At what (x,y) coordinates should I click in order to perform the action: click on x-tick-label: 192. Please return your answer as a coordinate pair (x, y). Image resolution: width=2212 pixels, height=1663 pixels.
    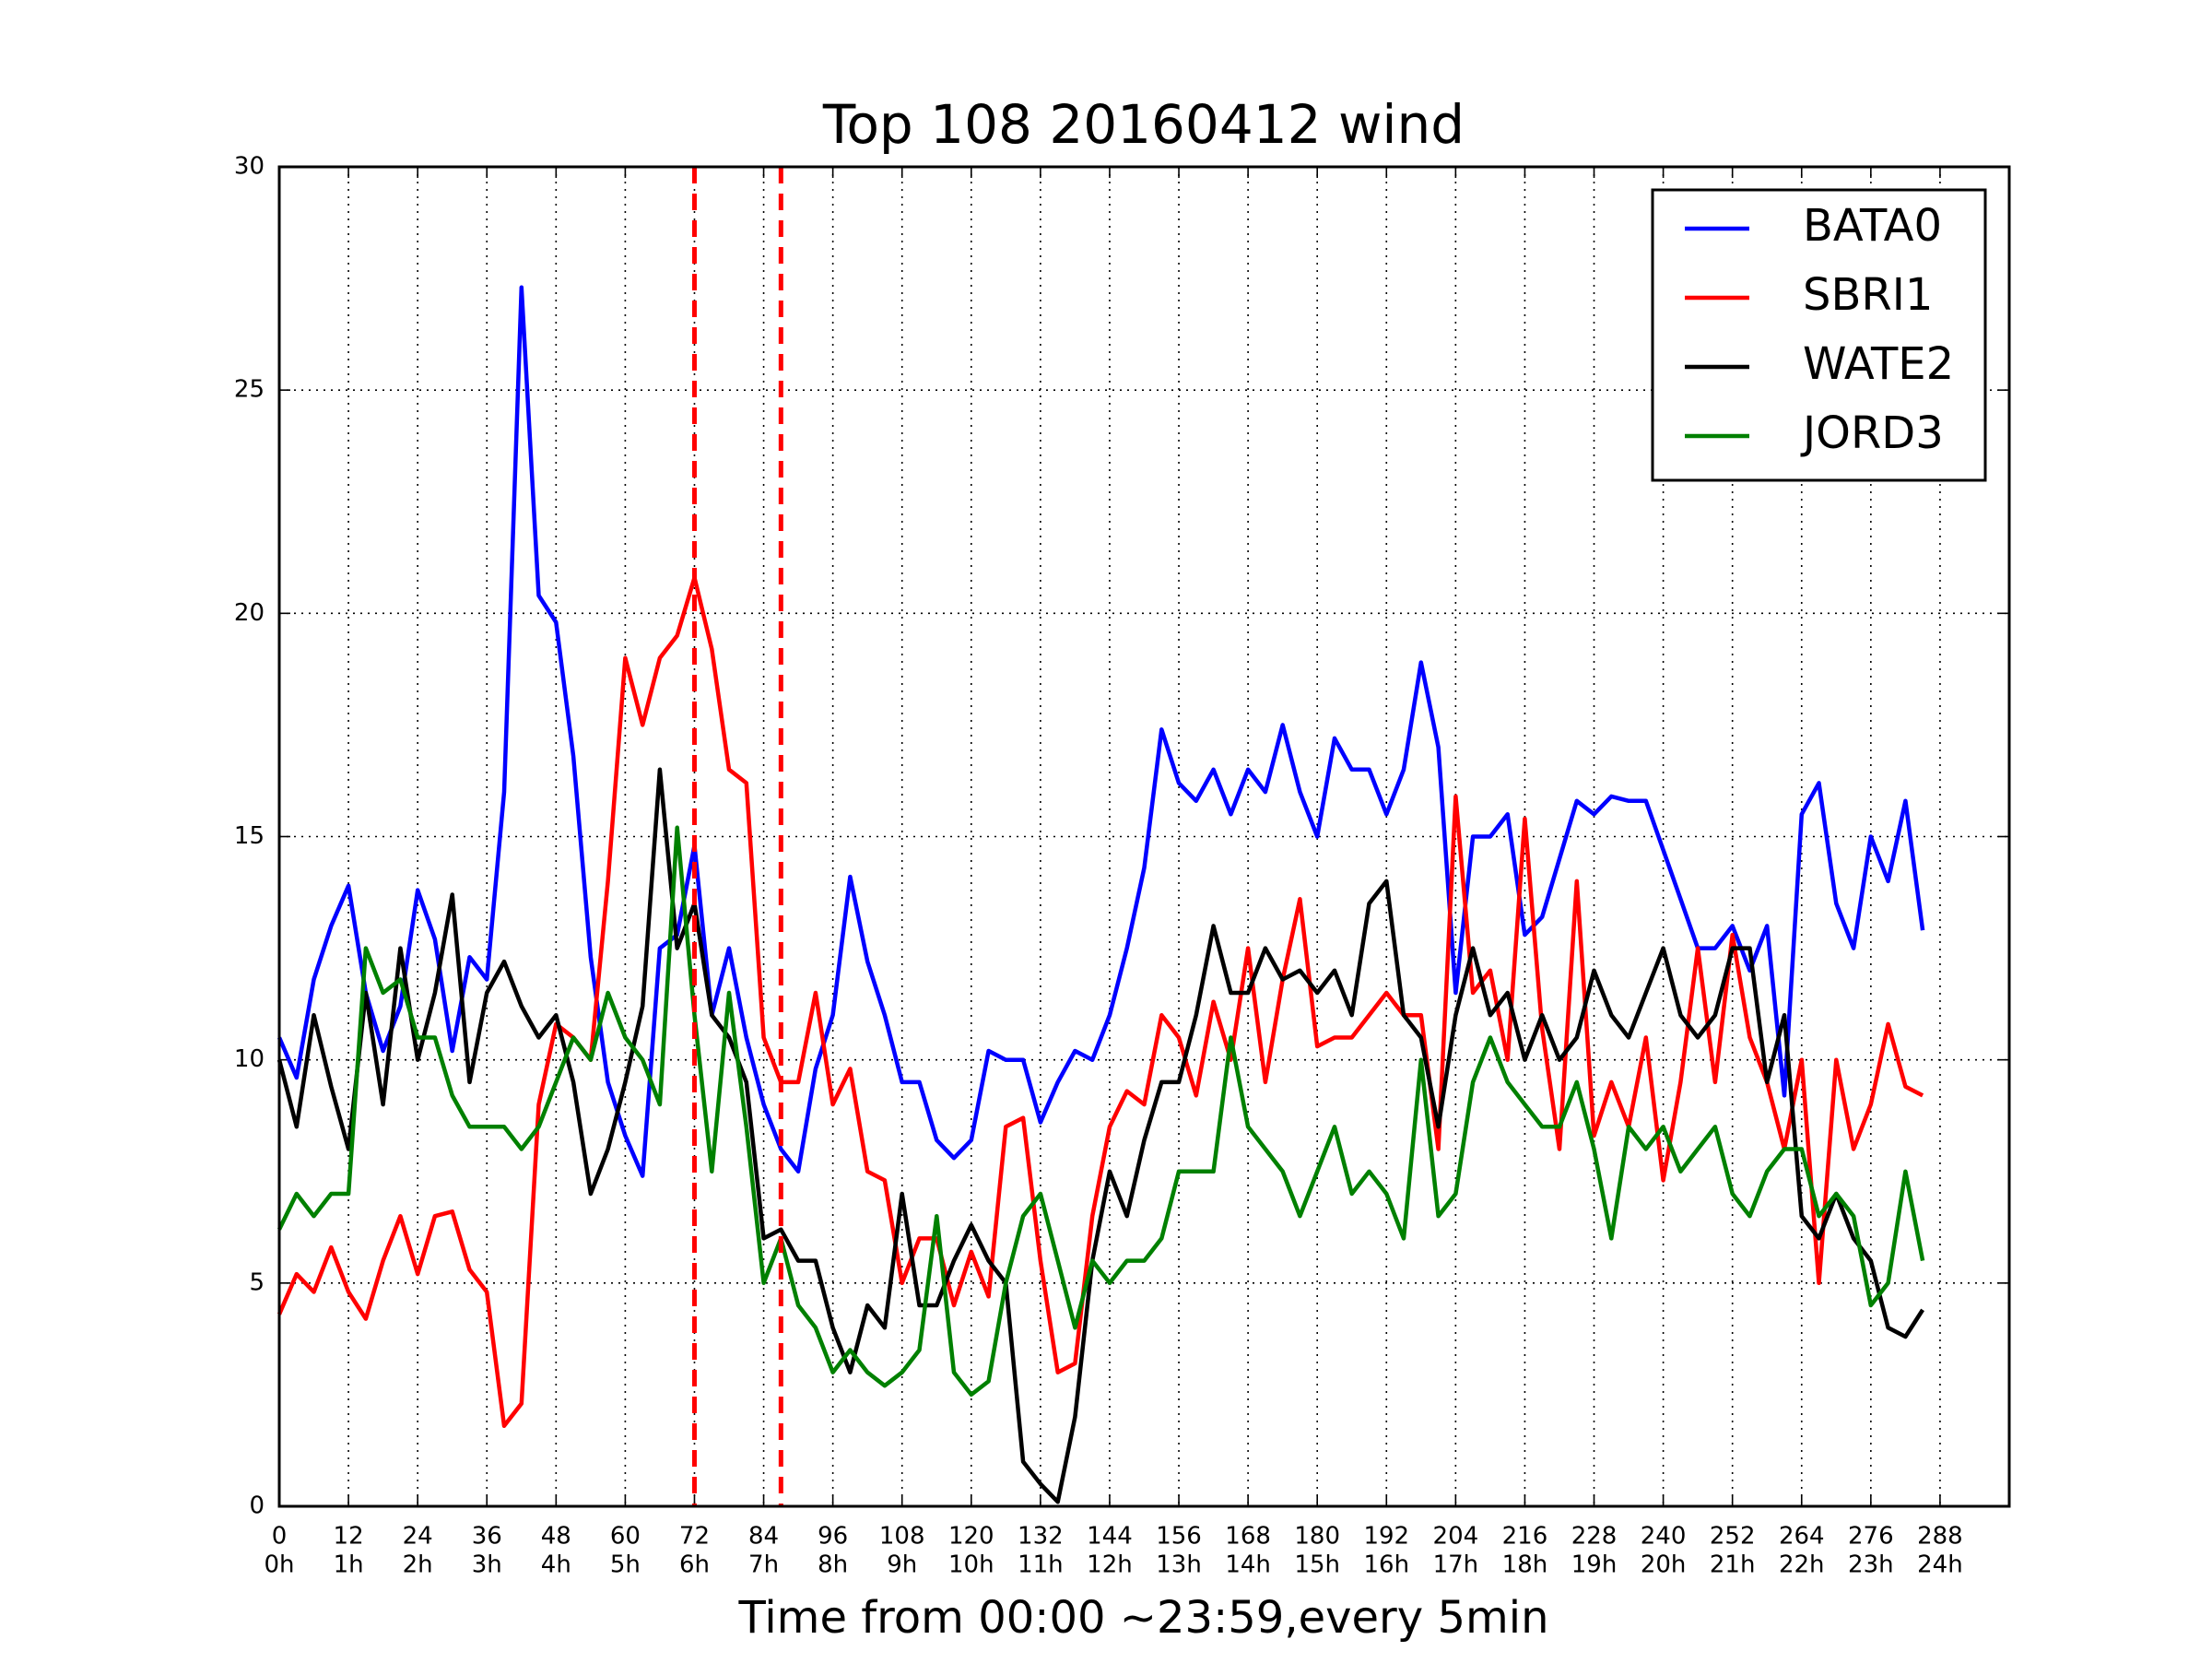
    Looking at the image, I should click on (1386, 1537).